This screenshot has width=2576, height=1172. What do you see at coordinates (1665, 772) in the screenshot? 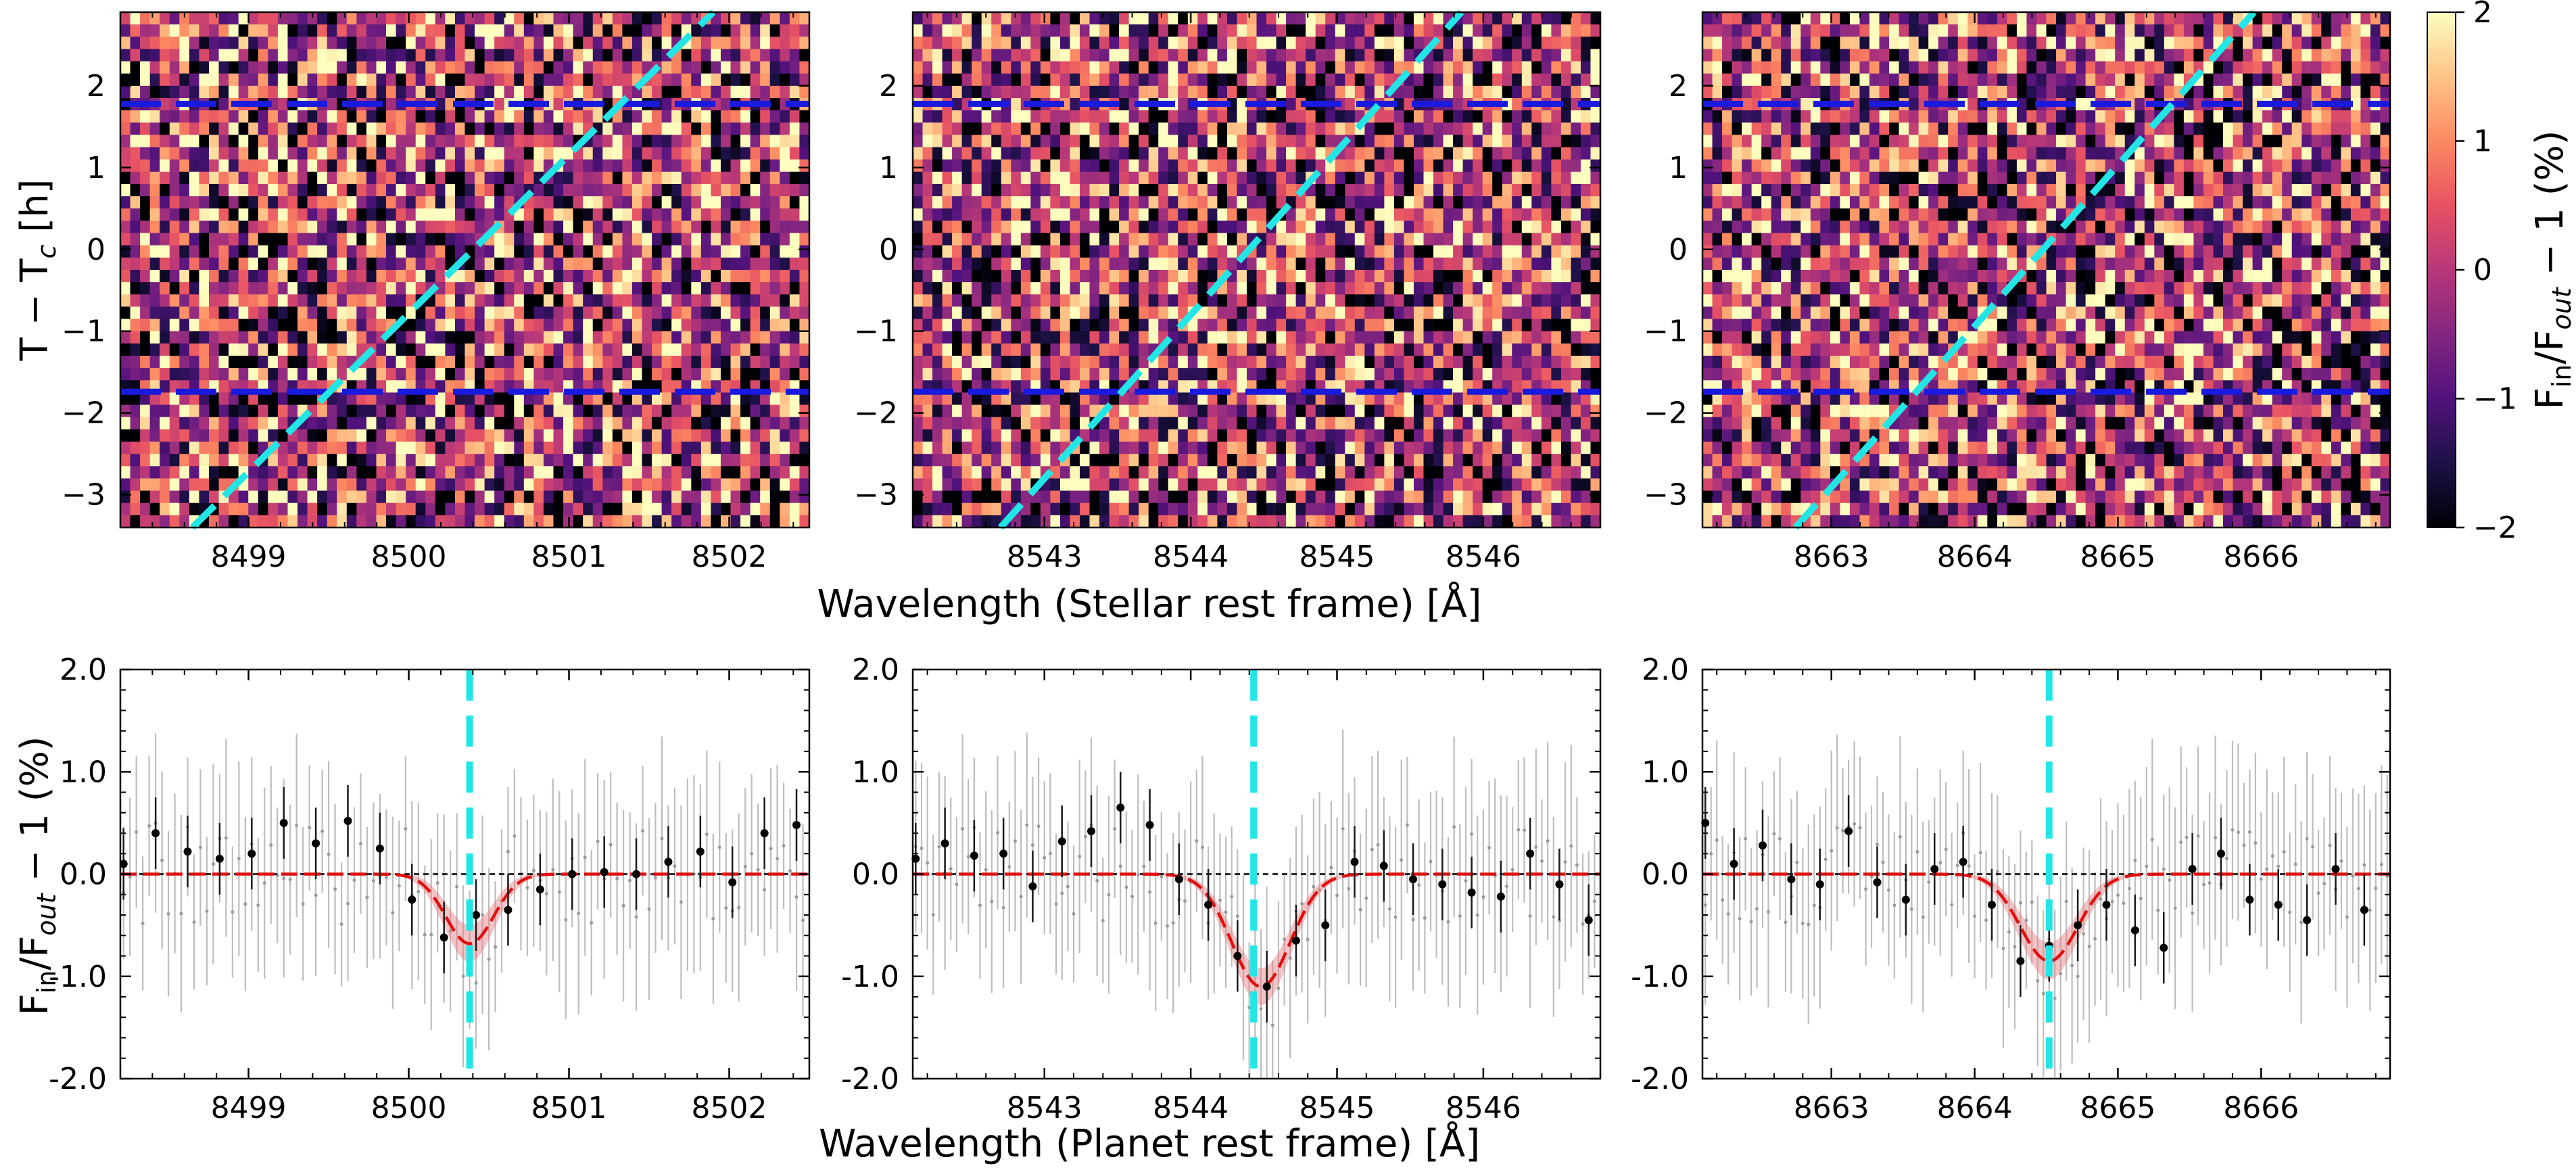
I see `y-tick-label: 1.0` at bounding box center [1665, 772].